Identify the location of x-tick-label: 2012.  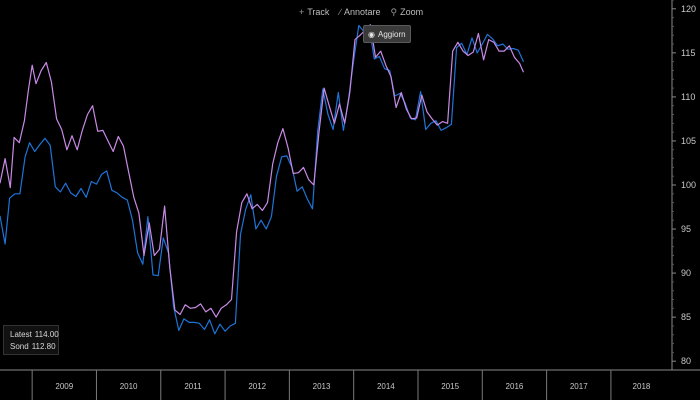
(257, 386).